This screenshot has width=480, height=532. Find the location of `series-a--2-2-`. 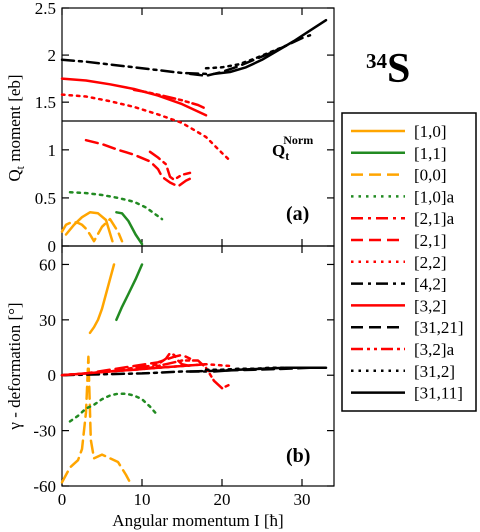

series-a--2-2- is located at coordinates (146, 127).